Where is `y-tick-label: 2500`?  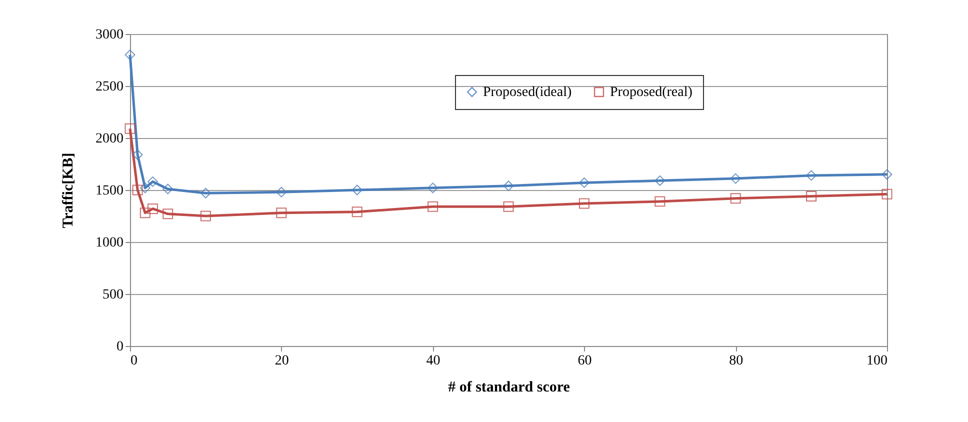 y-tick-label: 2500 is located at coordinates (110, 87).